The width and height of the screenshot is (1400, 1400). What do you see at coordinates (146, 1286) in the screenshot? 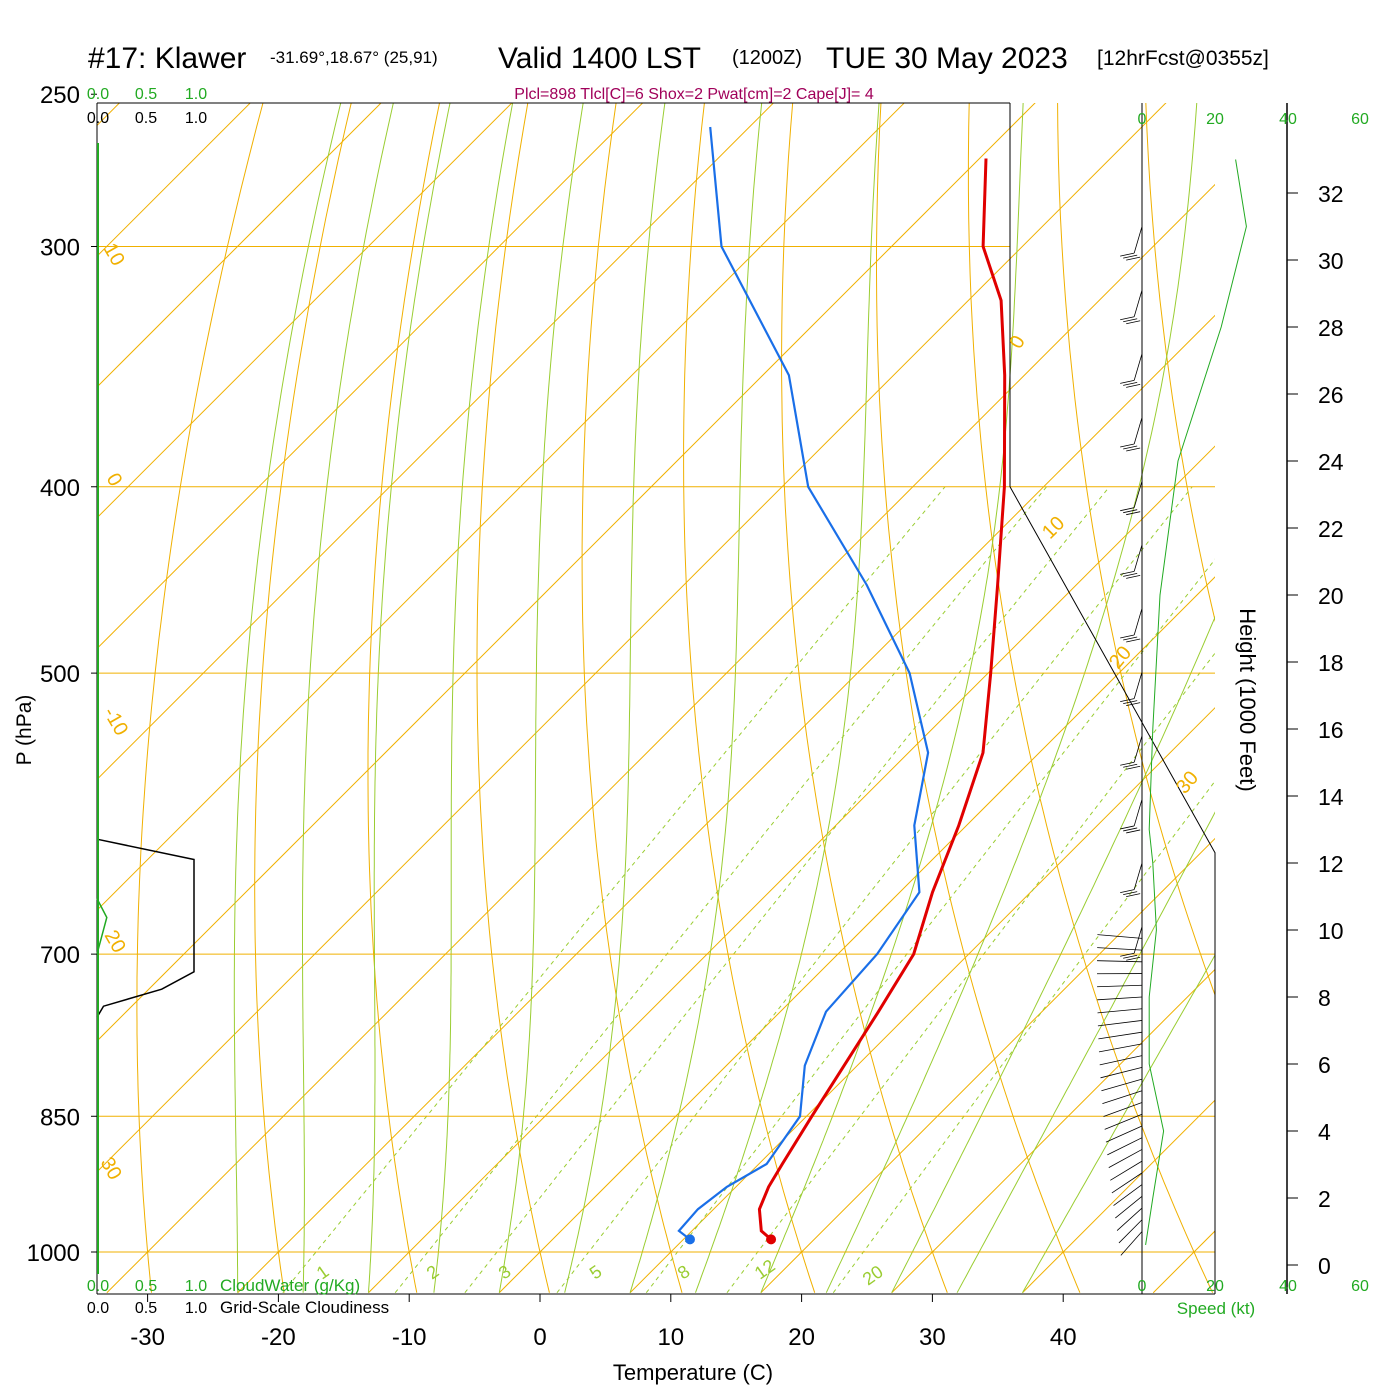
I see `cloudwater-scale-bottom: 0.5` at bounding box center [146, 1286].